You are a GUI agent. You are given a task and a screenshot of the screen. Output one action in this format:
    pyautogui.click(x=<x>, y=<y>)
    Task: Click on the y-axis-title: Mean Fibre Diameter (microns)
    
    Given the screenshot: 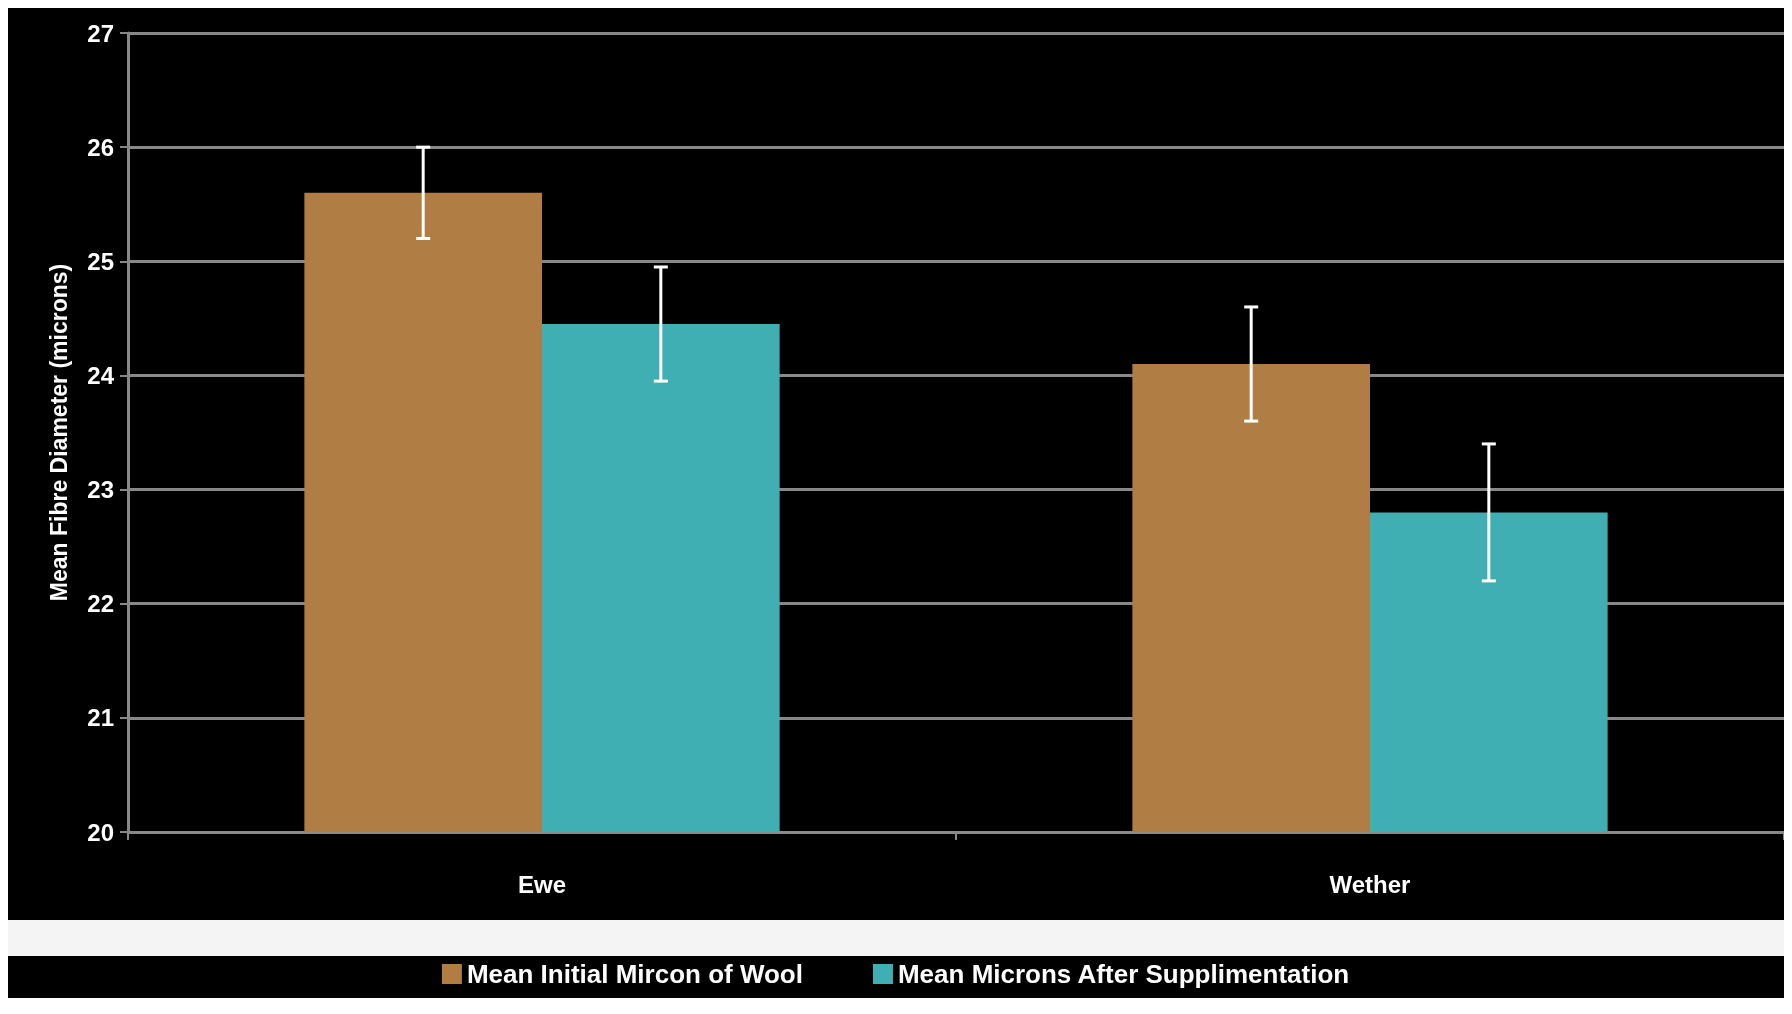 What is the action you would take?
    pyautogui.click(x=58, y=432)
    